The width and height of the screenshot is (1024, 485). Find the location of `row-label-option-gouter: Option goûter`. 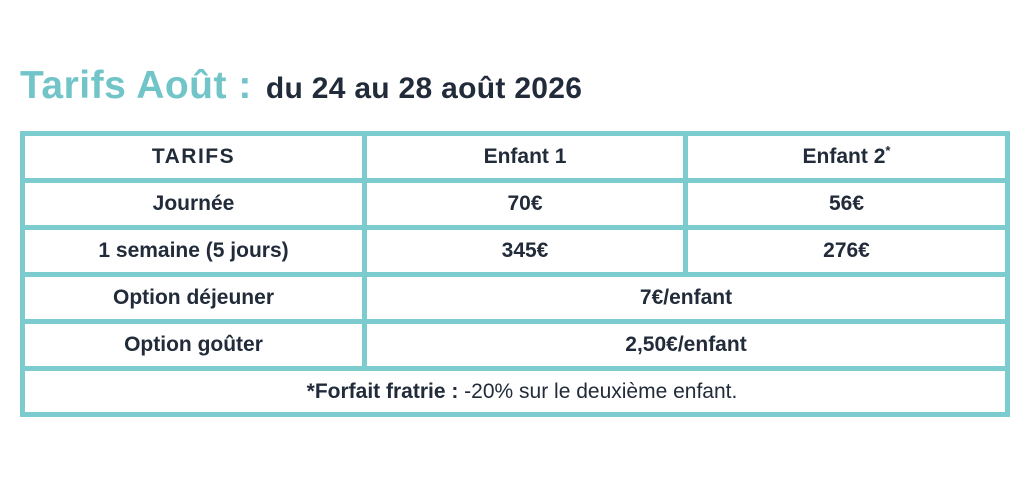

row-label-option-gouter: Option goûter is located at coordinates (193, 345).